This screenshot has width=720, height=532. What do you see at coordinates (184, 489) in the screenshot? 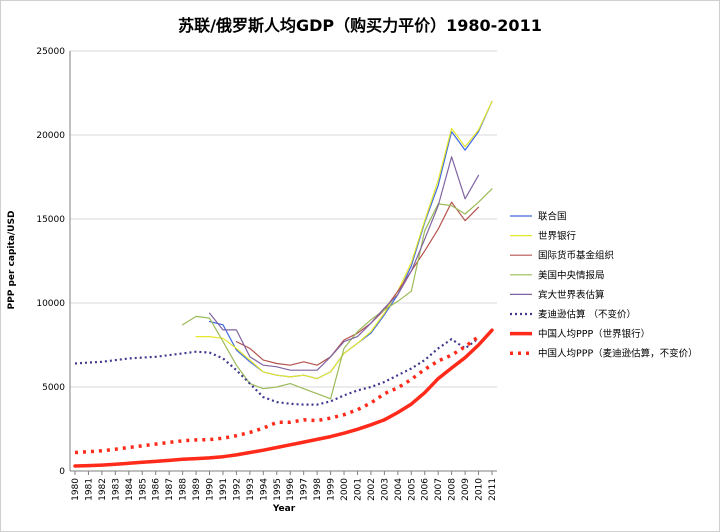
I see `x-tick-label: 1988` at bounding box center [184, 489].